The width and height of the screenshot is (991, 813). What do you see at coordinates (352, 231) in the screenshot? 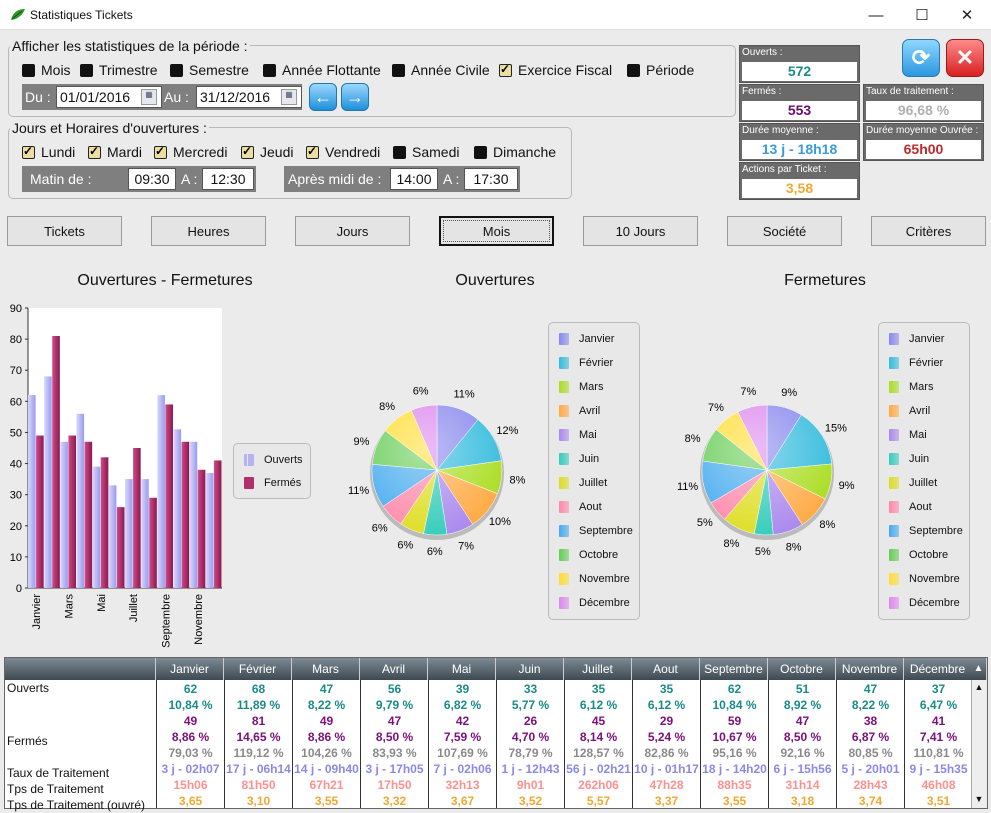
I see `tab-2: Jours` at bounding box center [352, 231].